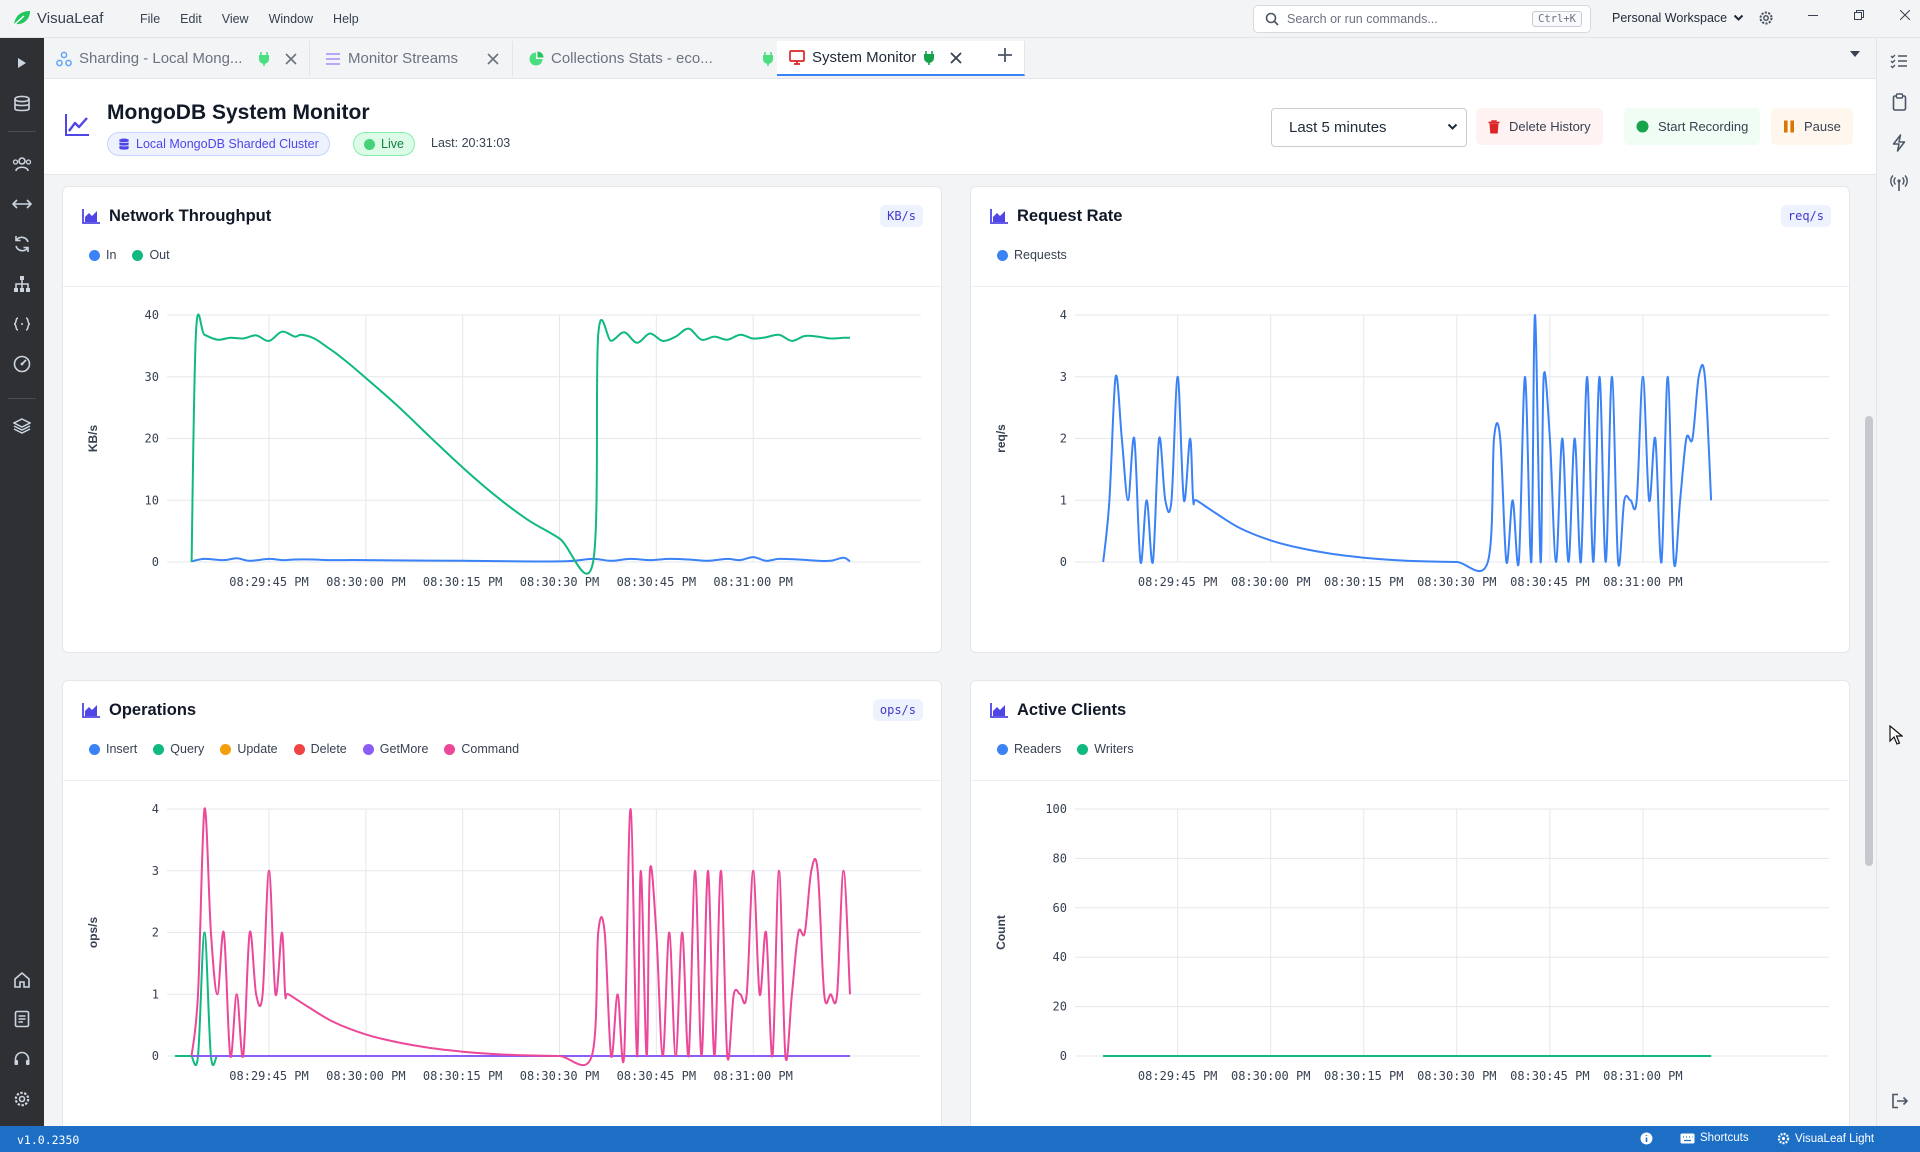  I want to click on headset-icon, so click(22, 1058).